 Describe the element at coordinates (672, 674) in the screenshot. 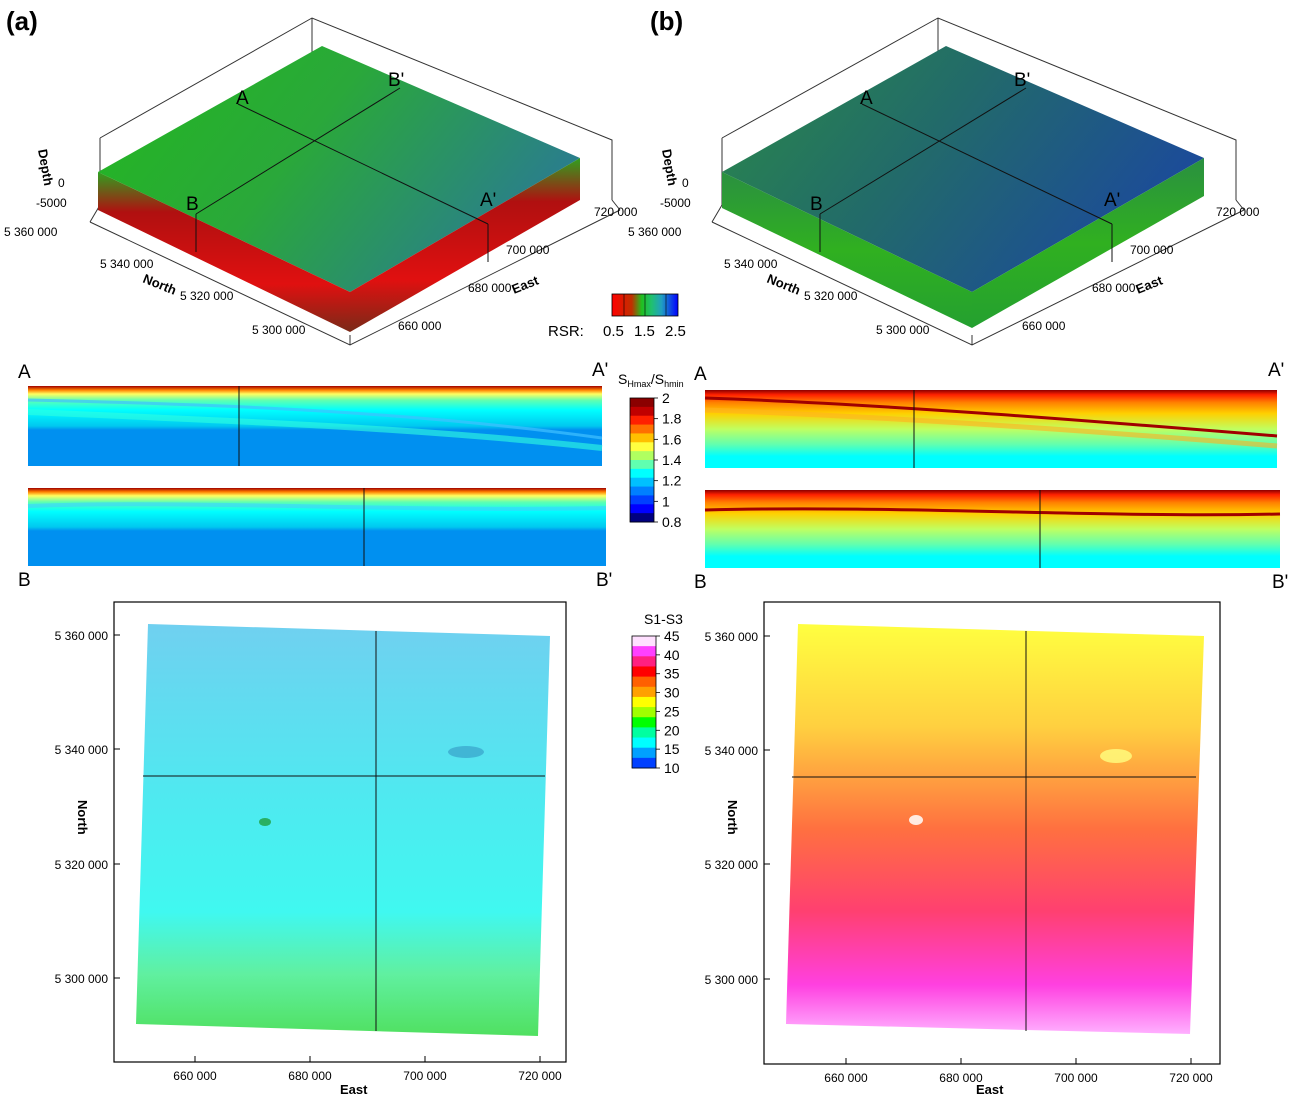

I see `colorbar-tick-label: 35` at that location.